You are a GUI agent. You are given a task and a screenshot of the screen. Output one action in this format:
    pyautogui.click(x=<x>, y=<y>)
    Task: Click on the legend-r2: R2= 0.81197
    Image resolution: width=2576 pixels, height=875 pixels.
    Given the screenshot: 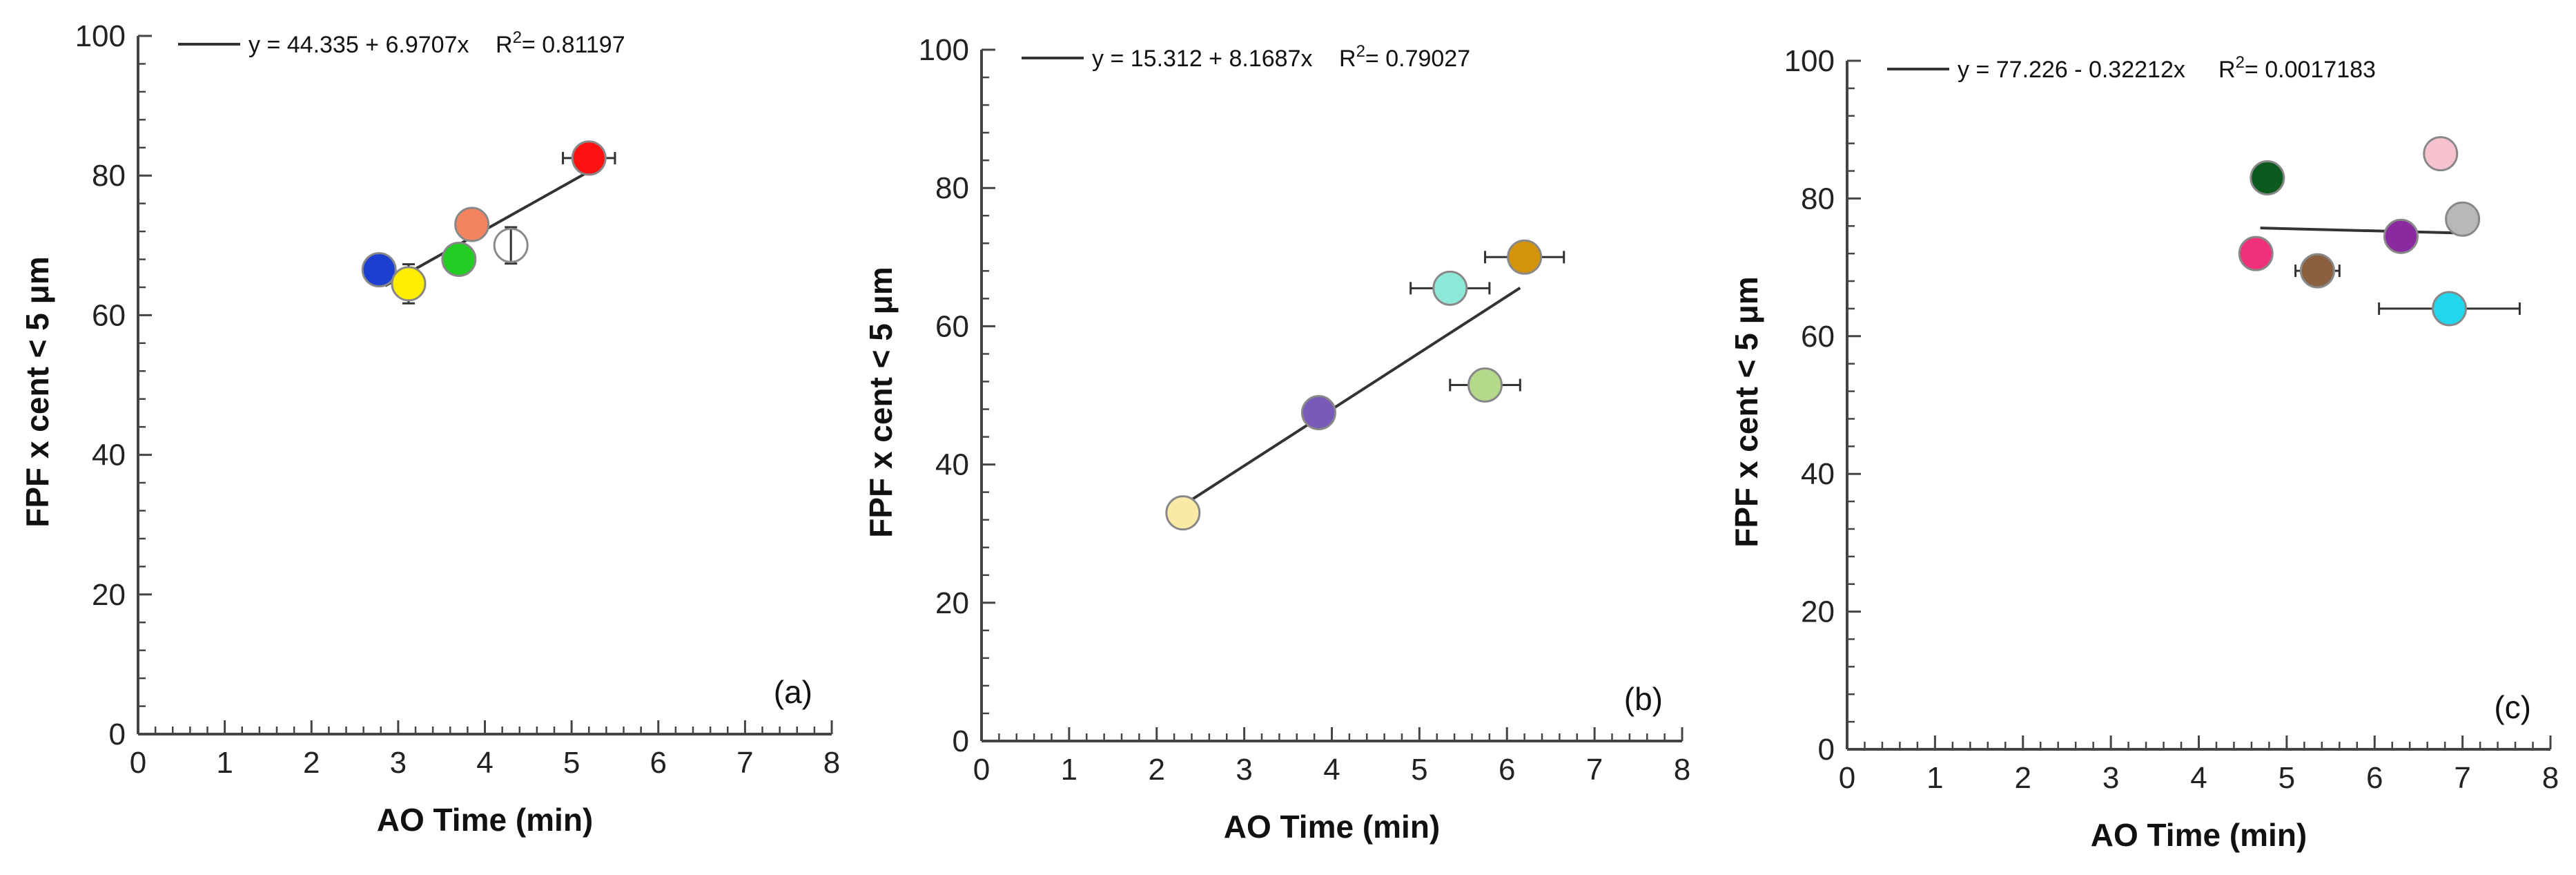 What is the action you would take?
    pyautogui.click(x=560, y=43)
    